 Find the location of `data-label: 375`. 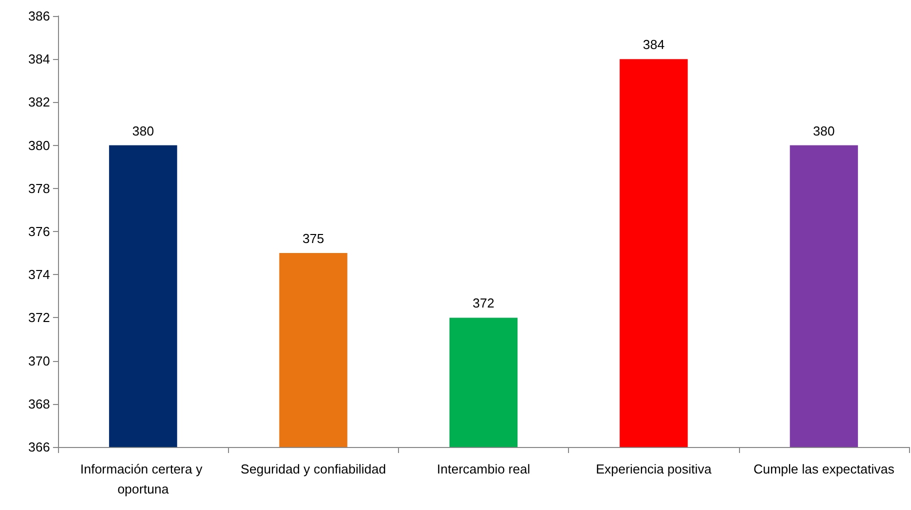

data-label: 375 is located at coordinates (313, 238).